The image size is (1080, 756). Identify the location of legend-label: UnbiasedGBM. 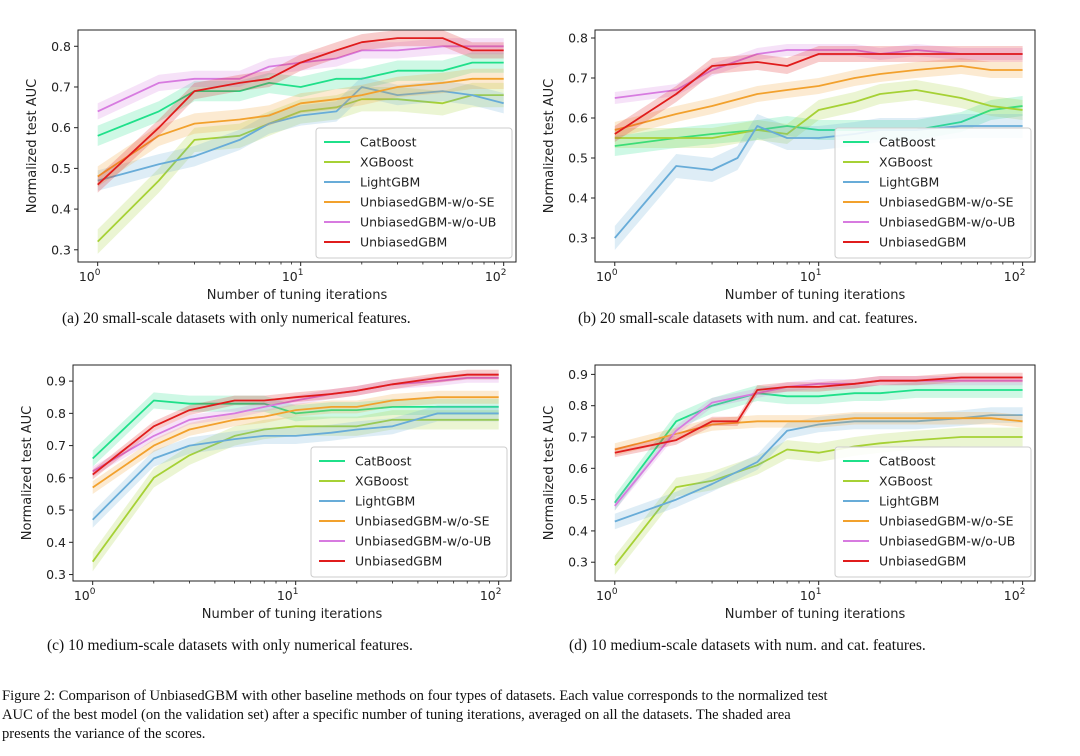
(922, 242).